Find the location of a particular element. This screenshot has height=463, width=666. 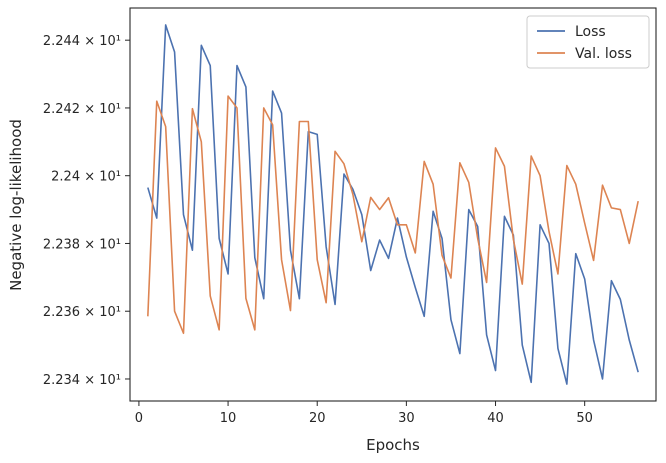

x-tick-label: 20 is located at coordinates (317, 418).